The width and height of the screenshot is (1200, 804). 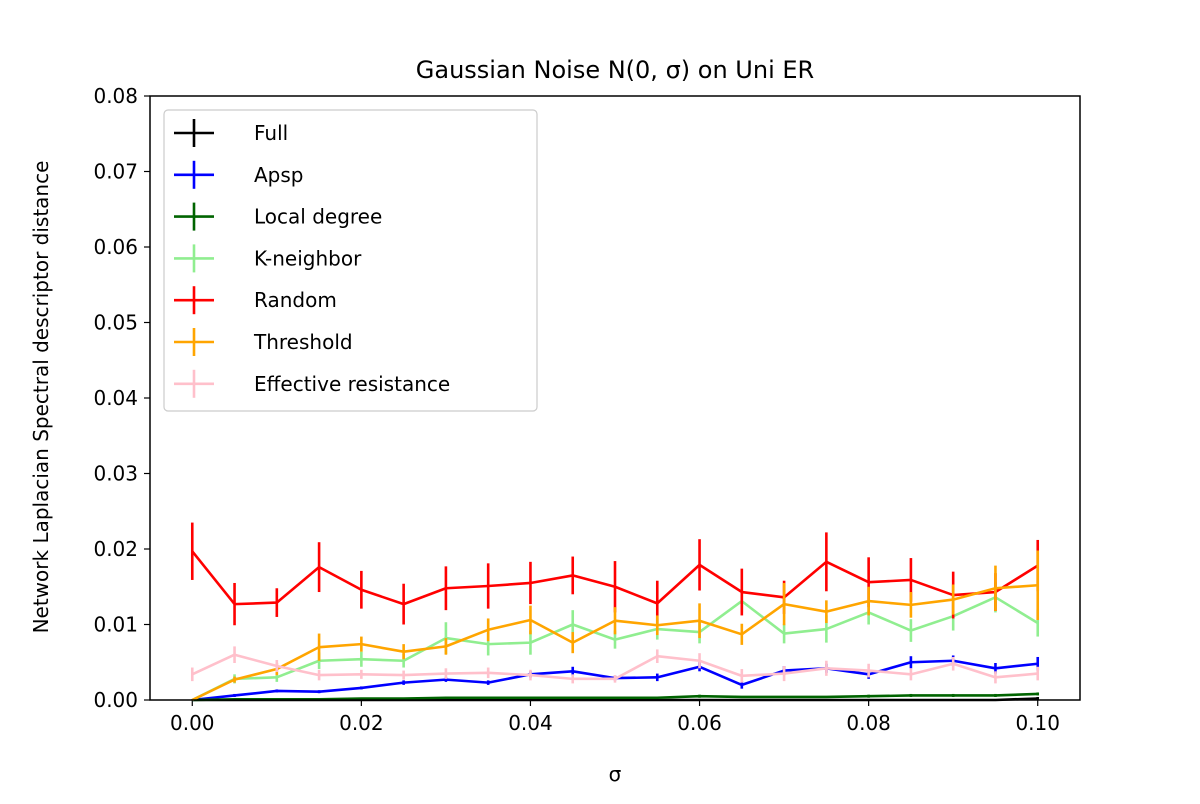 What do you see at coordinates (115, 474) in the screenshot?
I see `y-tick-label: 0.03` at bounding box center [115, 474].